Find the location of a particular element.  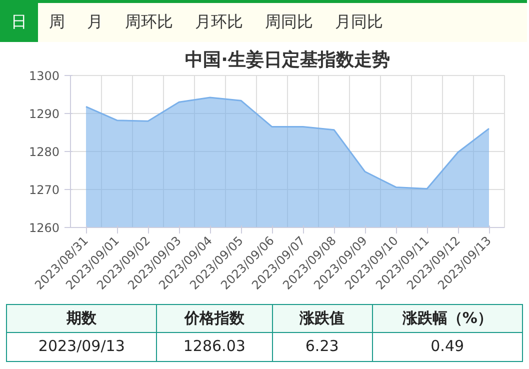

chart-title: 中国·生姜日定基指数走势 is located at coordinates (287, 59).